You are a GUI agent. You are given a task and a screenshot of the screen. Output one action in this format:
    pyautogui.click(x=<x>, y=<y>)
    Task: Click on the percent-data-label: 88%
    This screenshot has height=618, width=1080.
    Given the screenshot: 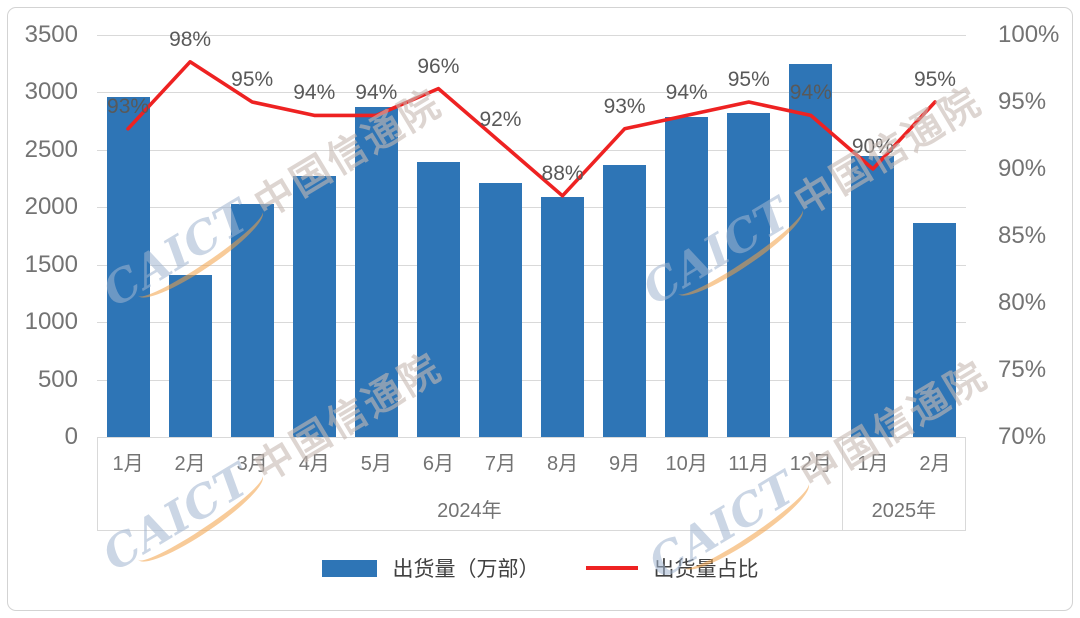 What is the action you would take?
    pyautogui.click(x=562, y=173)
    